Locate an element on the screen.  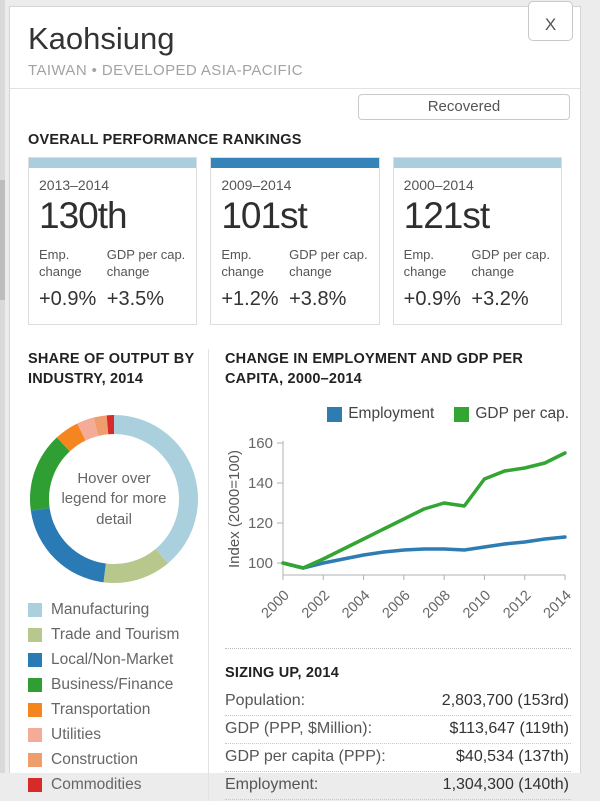
legend-label: Business/Finance is located at coordinates (112, 685).